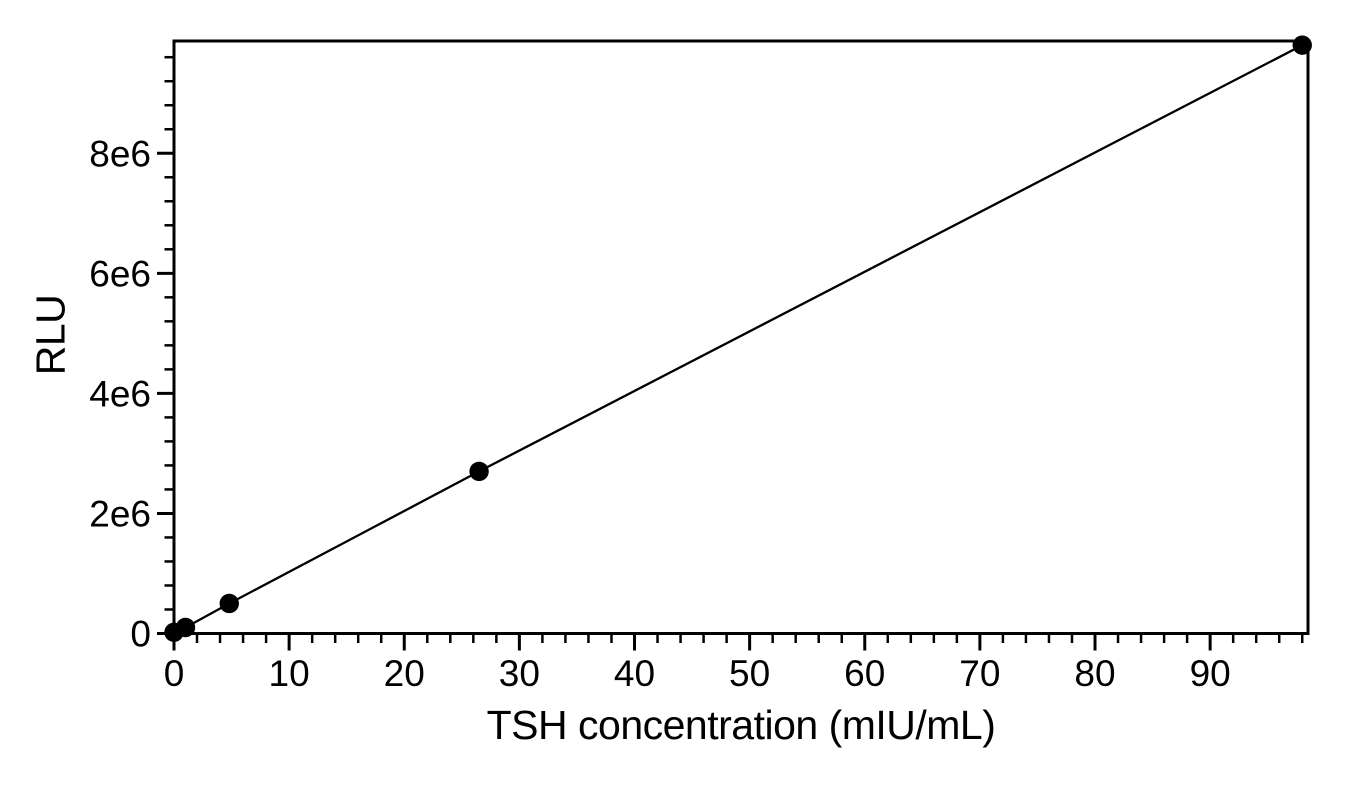 This screenshot has width=1364, height=788. I want to click on x-tick-label: 50, so click(749, 673).